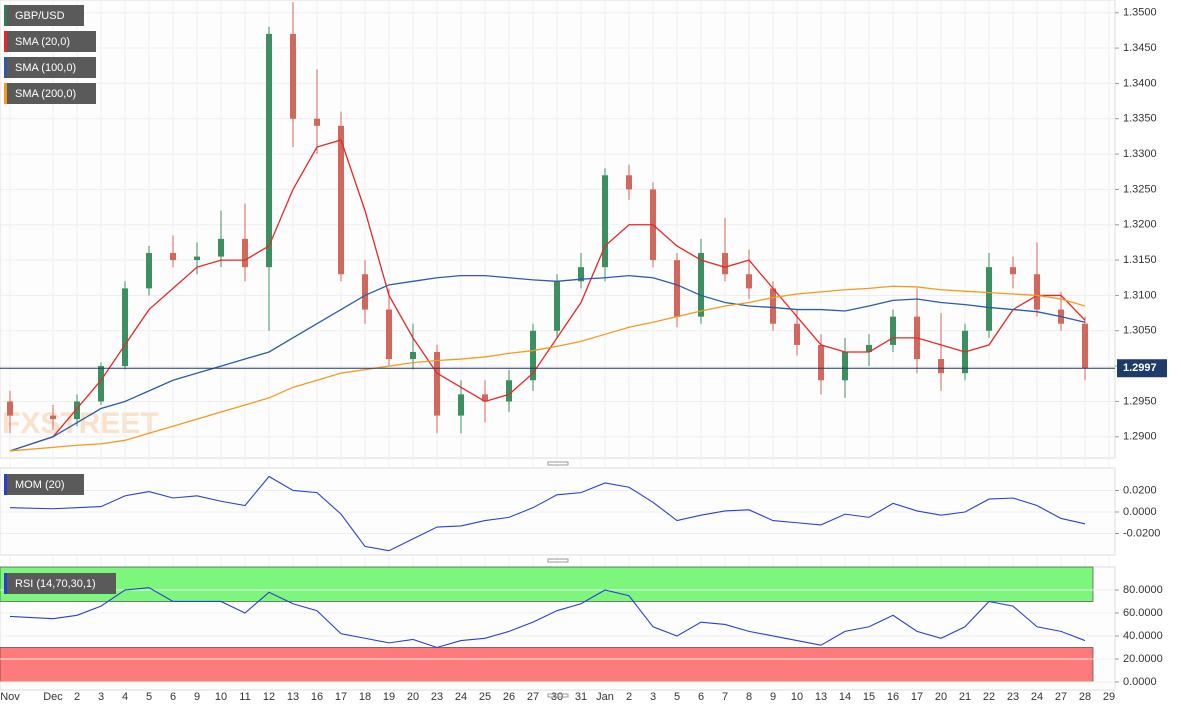  Describe the element at coordinates (965, 697) in the screenshot. I see `x-tick-label: 21` at that location.